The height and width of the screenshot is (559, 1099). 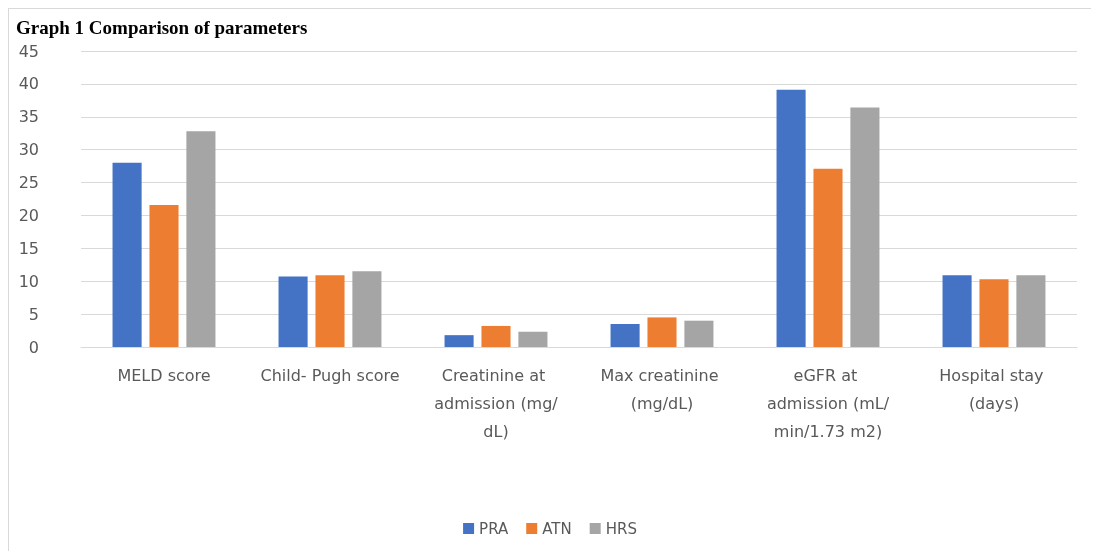 What do you see at coordinates (994, 389) in the screenshot?
I see `x-tick-label: Hospital stay (days)` at bounding box center [994, 389].